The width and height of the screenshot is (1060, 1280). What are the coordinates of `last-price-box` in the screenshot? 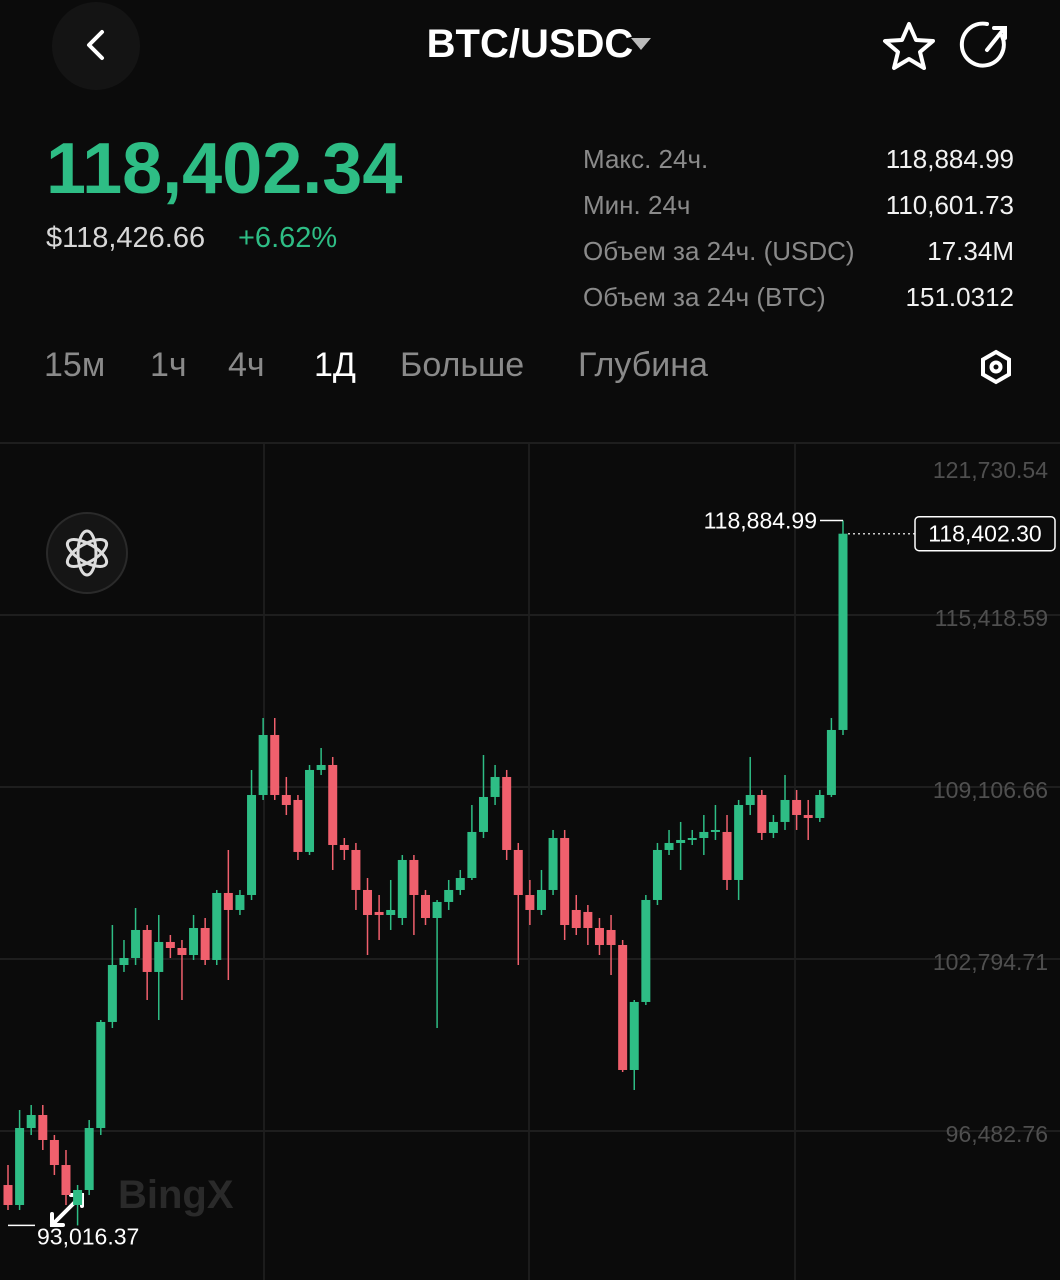 It's located at (985, 533).